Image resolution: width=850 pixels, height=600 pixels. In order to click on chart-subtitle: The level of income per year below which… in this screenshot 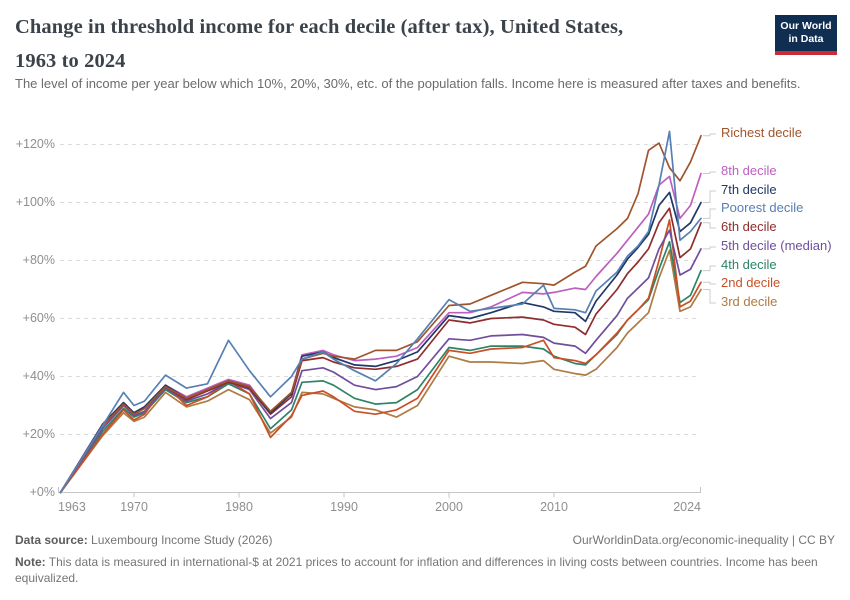, I will do `click(408, 83)`.